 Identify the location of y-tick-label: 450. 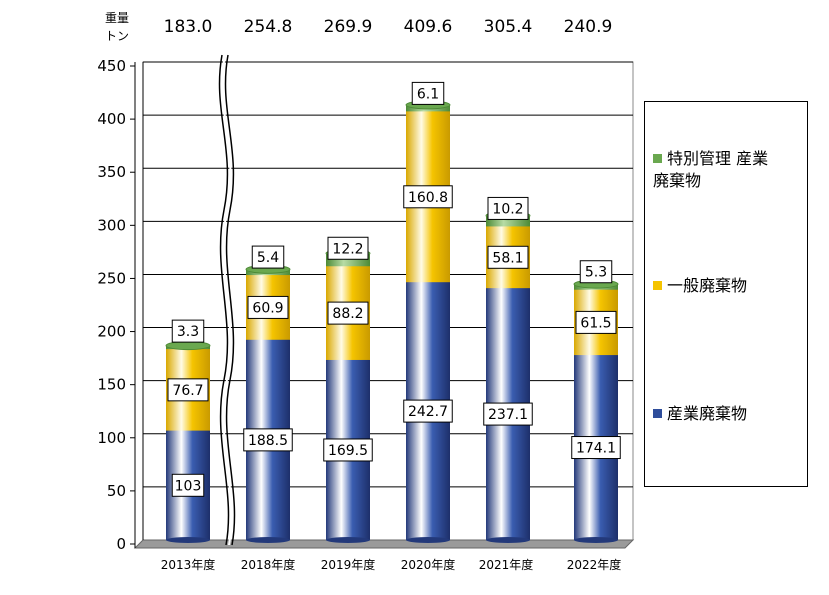
(111, 66).